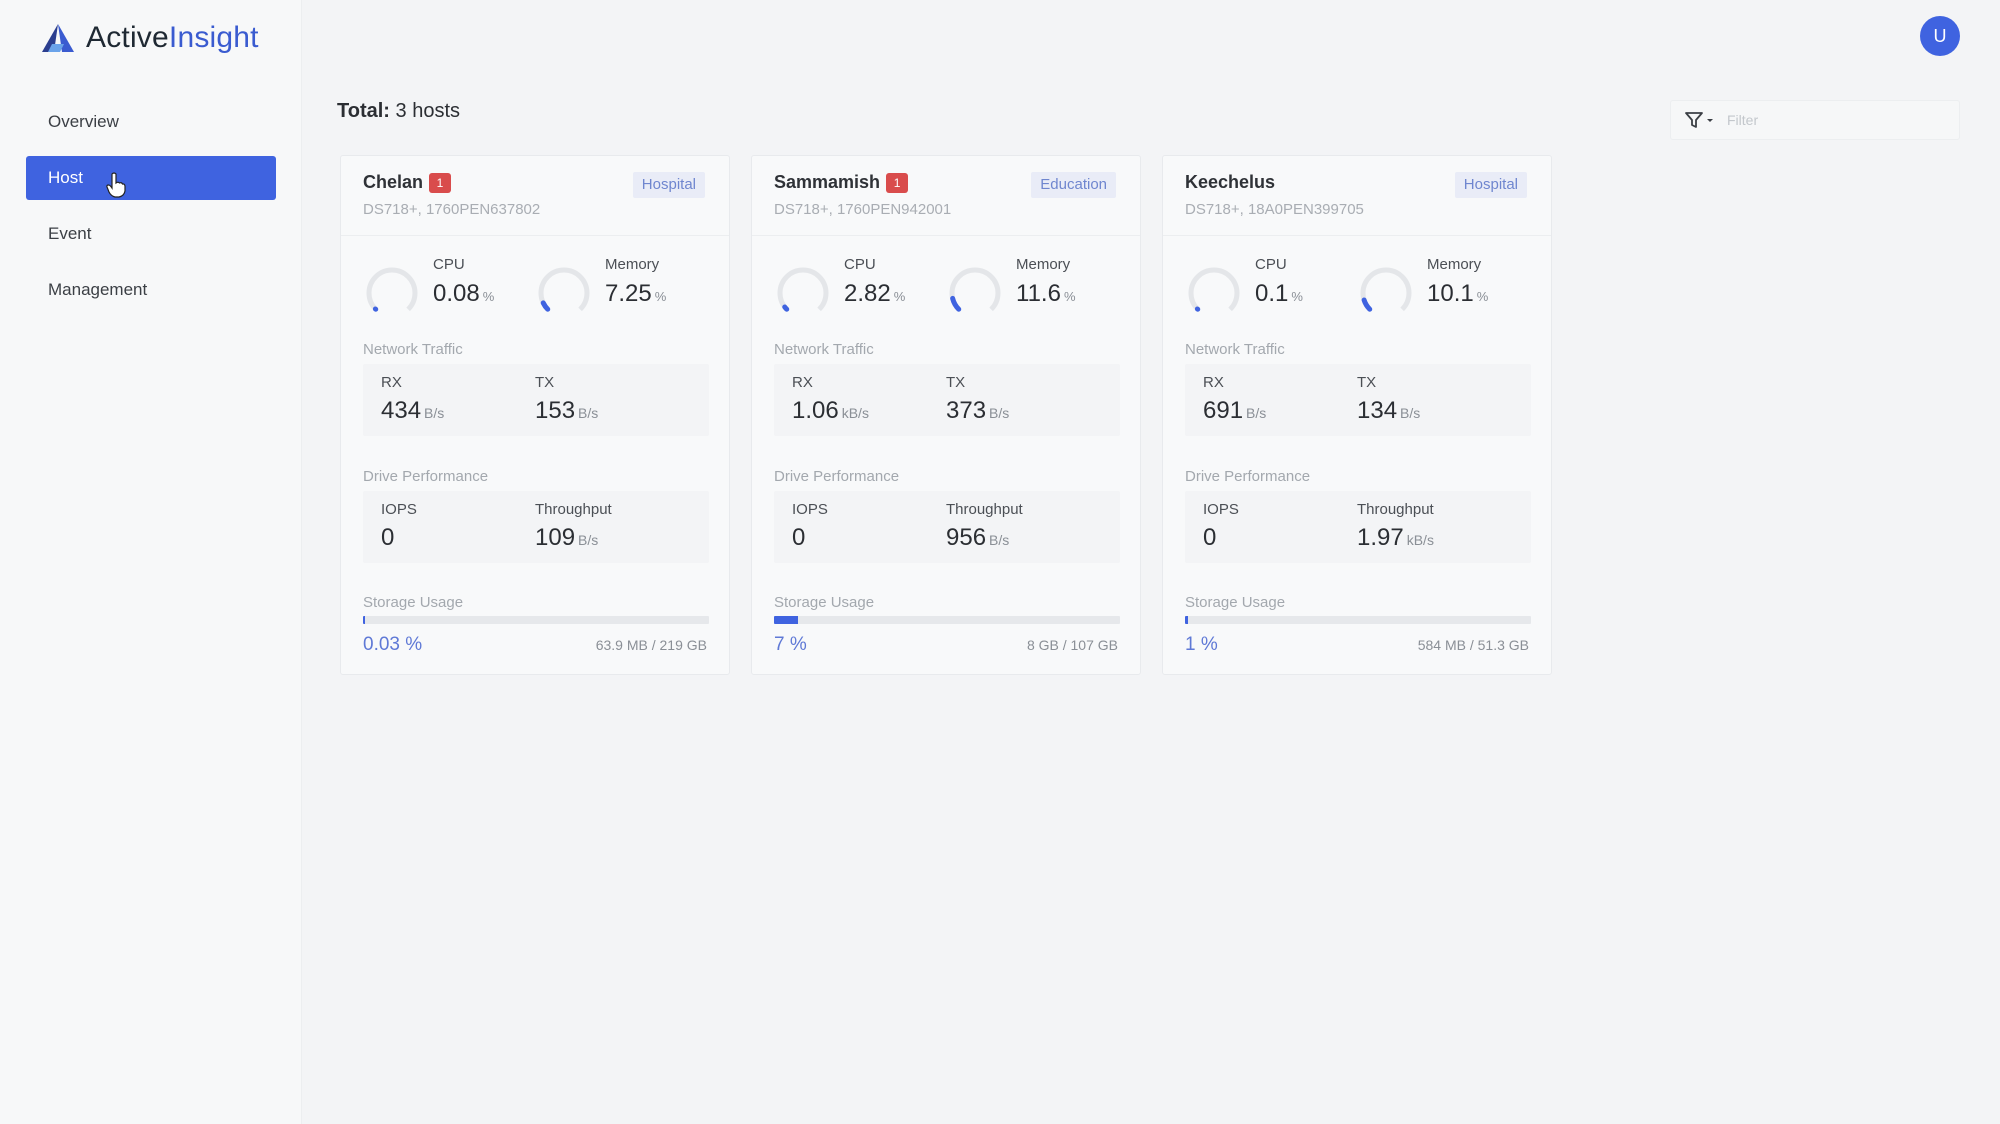 The width and height of the screenshot is (2000, 1124). Describe the element at coordinates (1235, 410) in the screenshot. I see `rx-value: 691 B/s` at that location.